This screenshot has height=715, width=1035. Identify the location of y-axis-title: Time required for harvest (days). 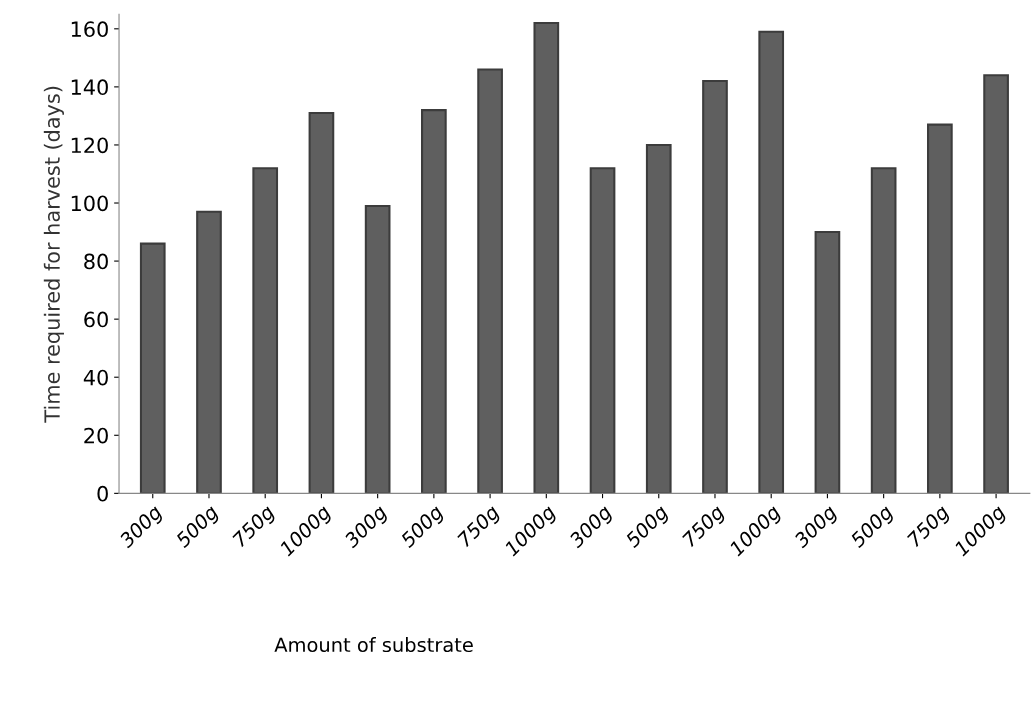
(53, 254).